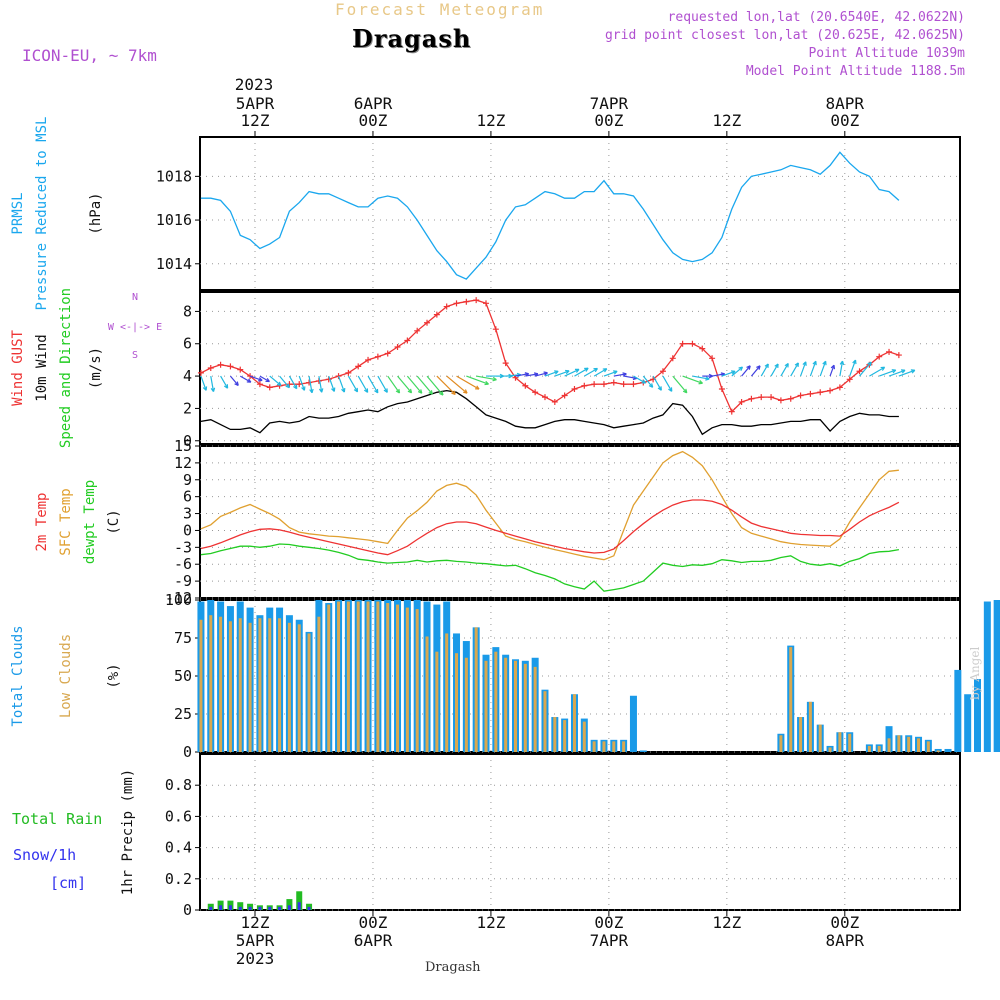 The image size is (1000, 1000). Describe the element at coordinates (255, 120) in the screenshot. I see `top-time-label-0-1: 12Z` at that location.